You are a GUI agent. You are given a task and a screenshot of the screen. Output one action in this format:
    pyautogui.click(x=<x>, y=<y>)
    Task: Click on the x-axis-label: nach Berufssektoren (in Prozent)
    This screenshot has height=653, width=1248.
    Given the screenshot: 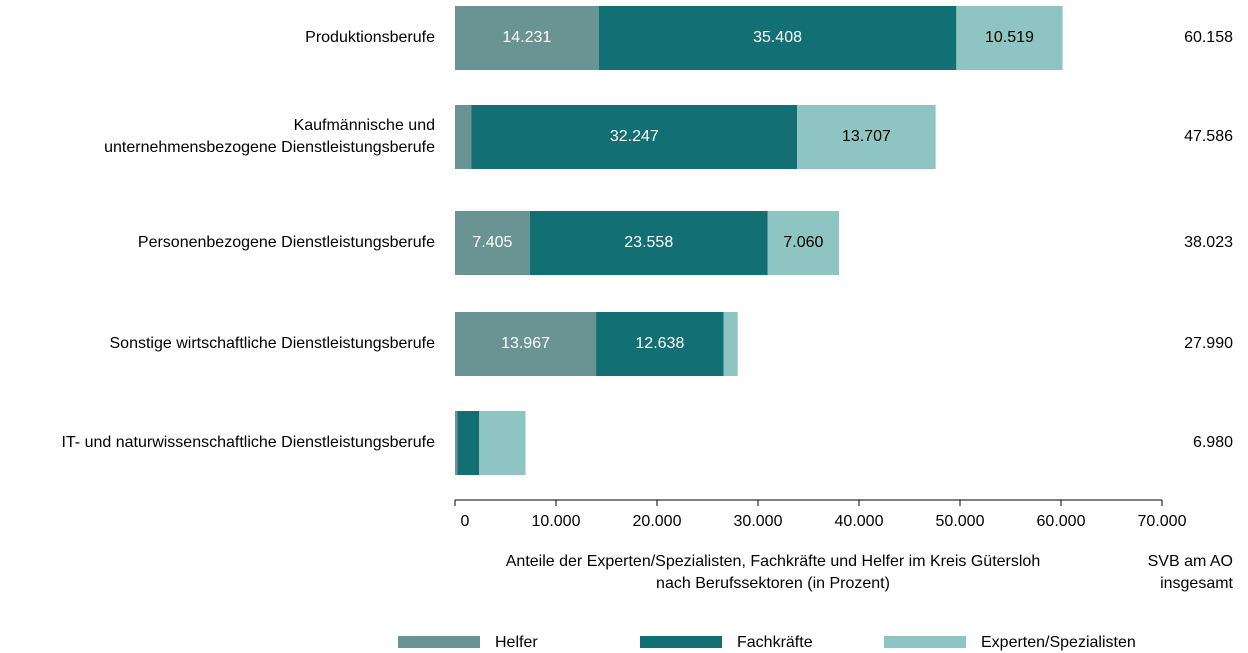 What is the action you would take?
    pyautogui.click(x=773, y=583)
    